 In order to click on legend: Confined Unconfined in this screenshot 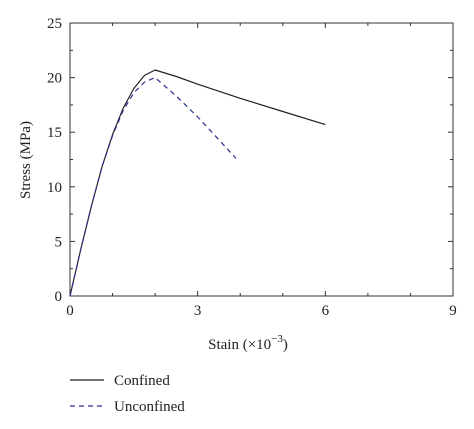, I will do `click(127, 394)`.